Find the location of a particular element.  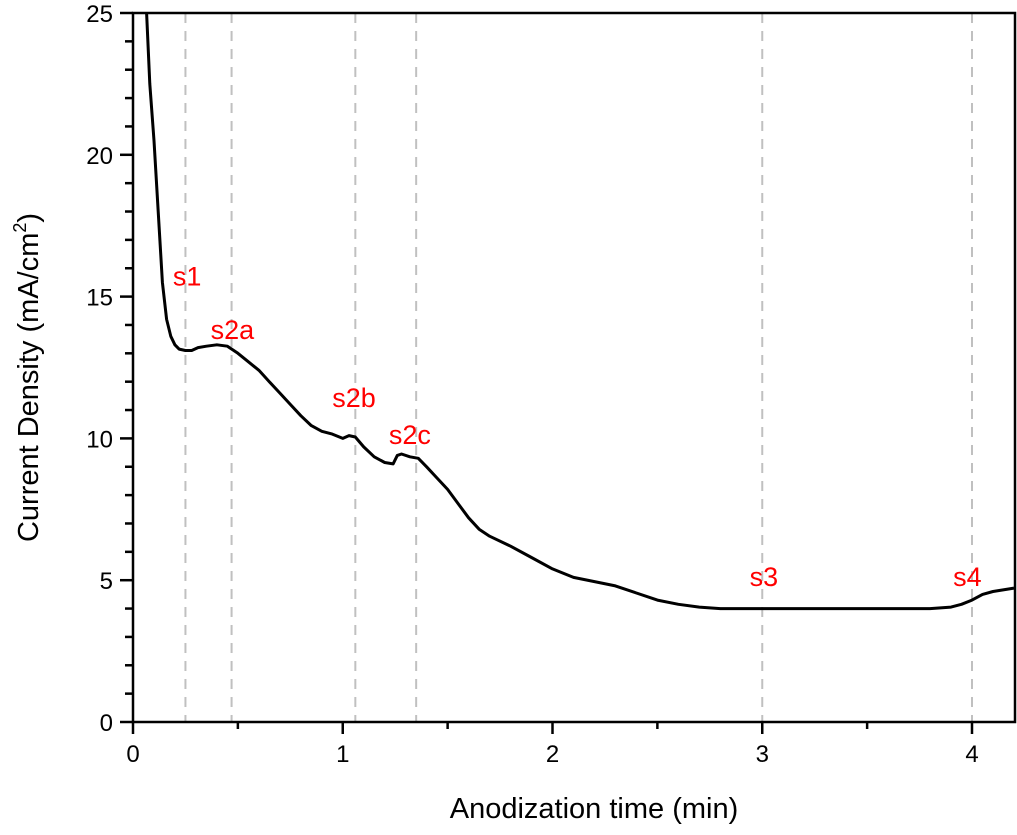

annotation-s4: s4 is located at coordinates (967, 577).